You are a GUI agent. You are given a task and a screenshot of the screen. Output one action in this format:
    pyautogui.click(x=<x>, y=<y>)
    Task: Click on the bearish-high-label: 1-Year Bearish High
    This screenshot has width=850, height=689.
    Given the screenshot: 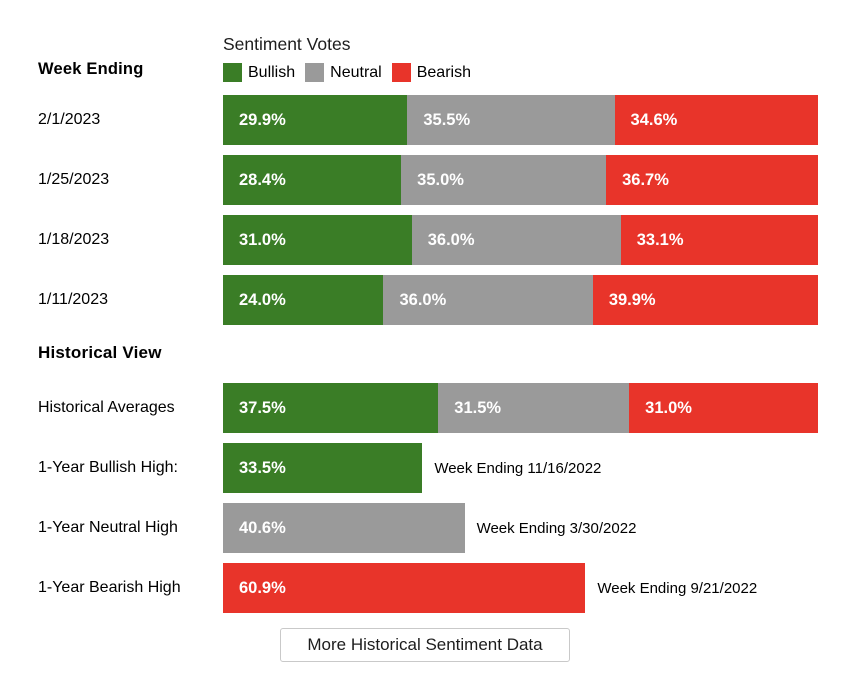 What is the action you would take?
    pyautogui.click(x=109, y=587)
    